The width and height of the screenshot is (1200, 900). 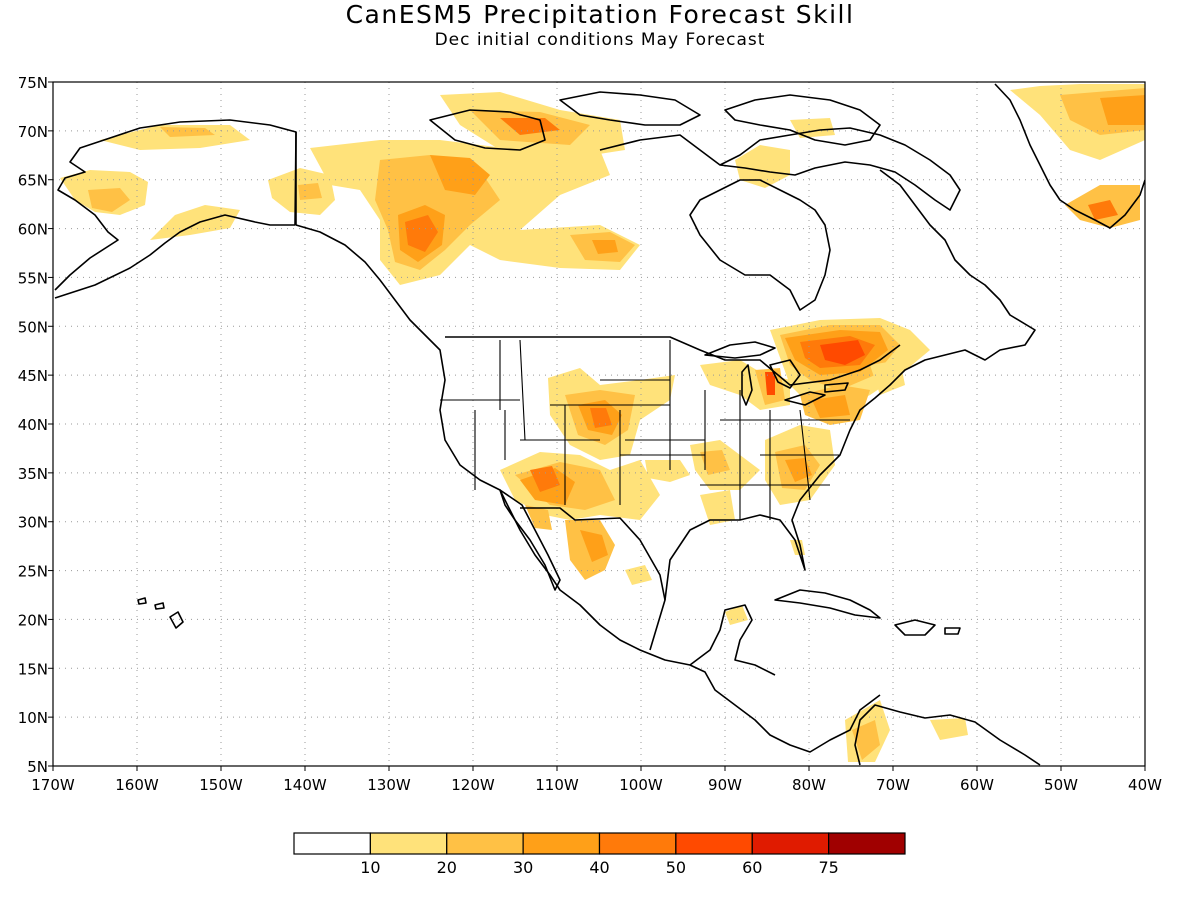 What do you see at coordinates (600, 40) in the screenshot?
I see `map-subtitle: Dec initial conditions May Forecast` at bounding box center [600, 40].